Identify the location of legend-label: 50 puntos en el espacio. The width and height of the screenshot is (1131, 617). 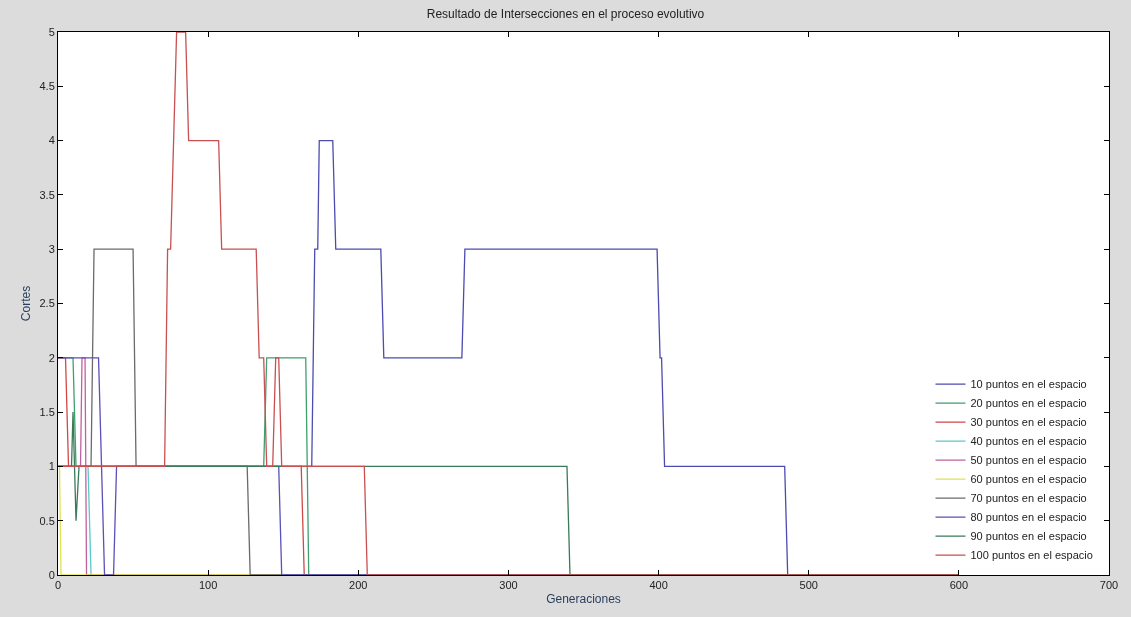
(1028, 460).